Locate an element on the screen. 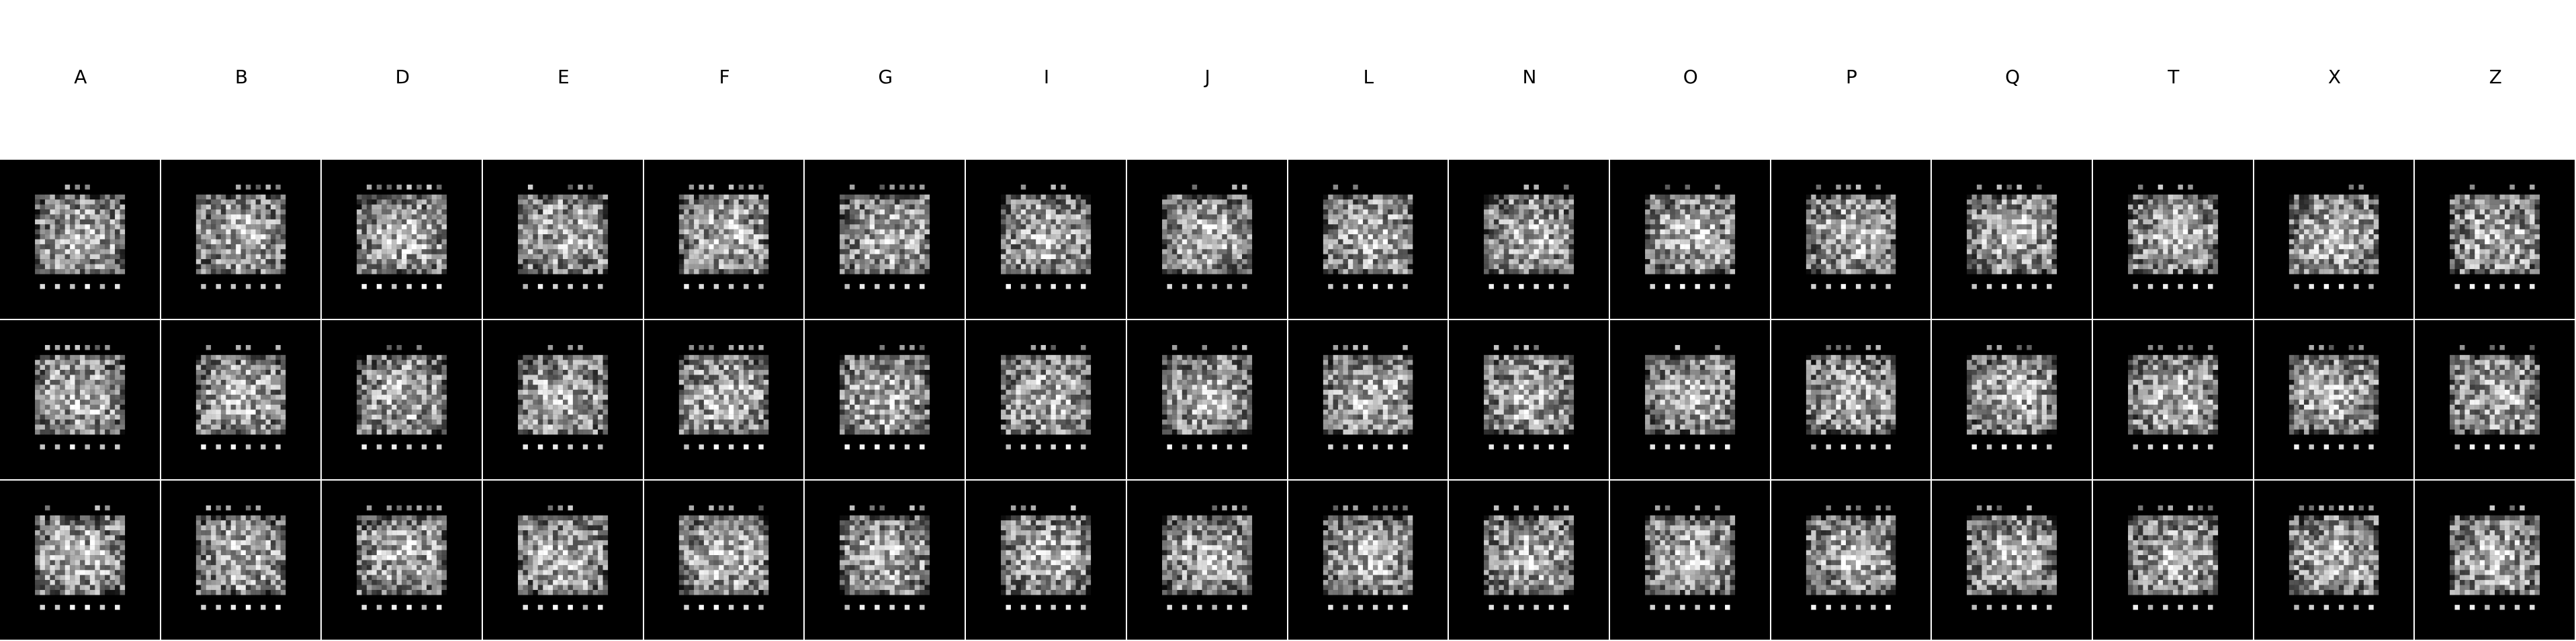  column-label-z: Z is located at coordinates (2495, 77).